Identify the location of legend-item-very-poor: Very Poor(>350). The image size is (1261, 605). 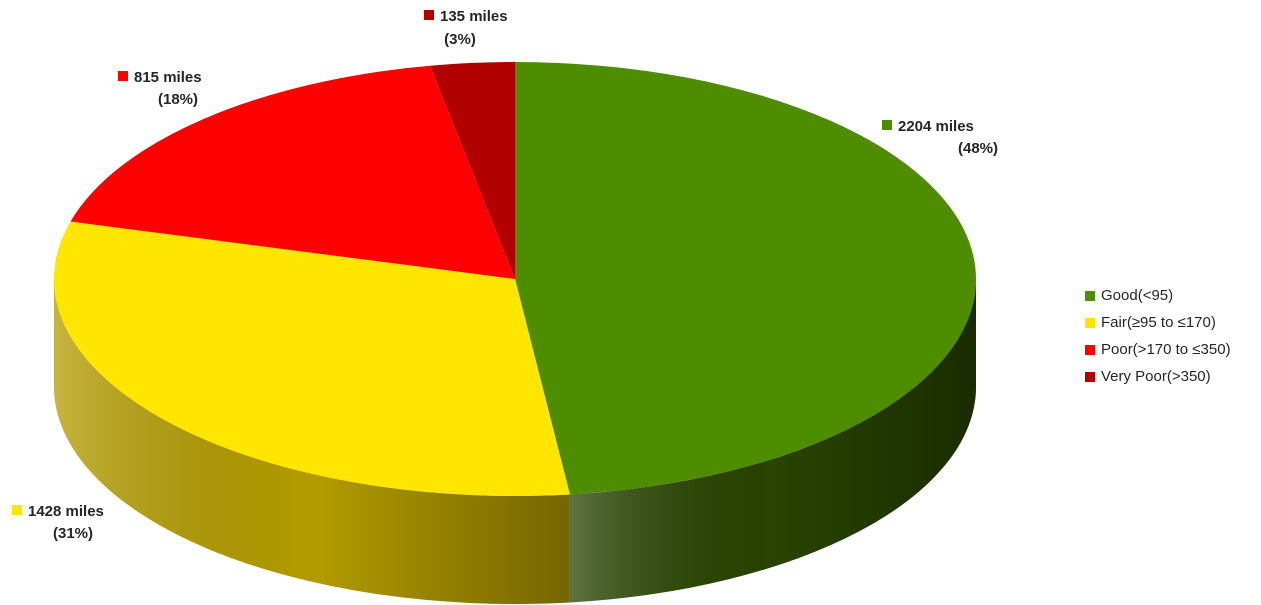
(1158, 376).